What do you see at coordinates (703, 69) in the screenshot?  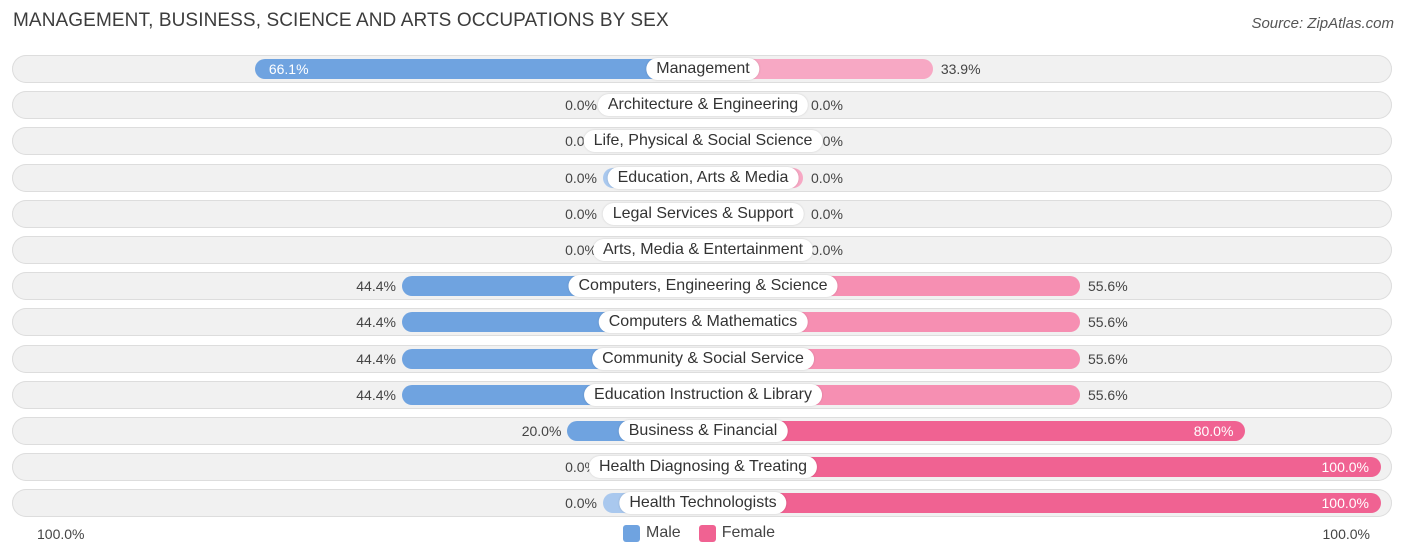 I see `category-label: Management` at bounding box center [703, 69].